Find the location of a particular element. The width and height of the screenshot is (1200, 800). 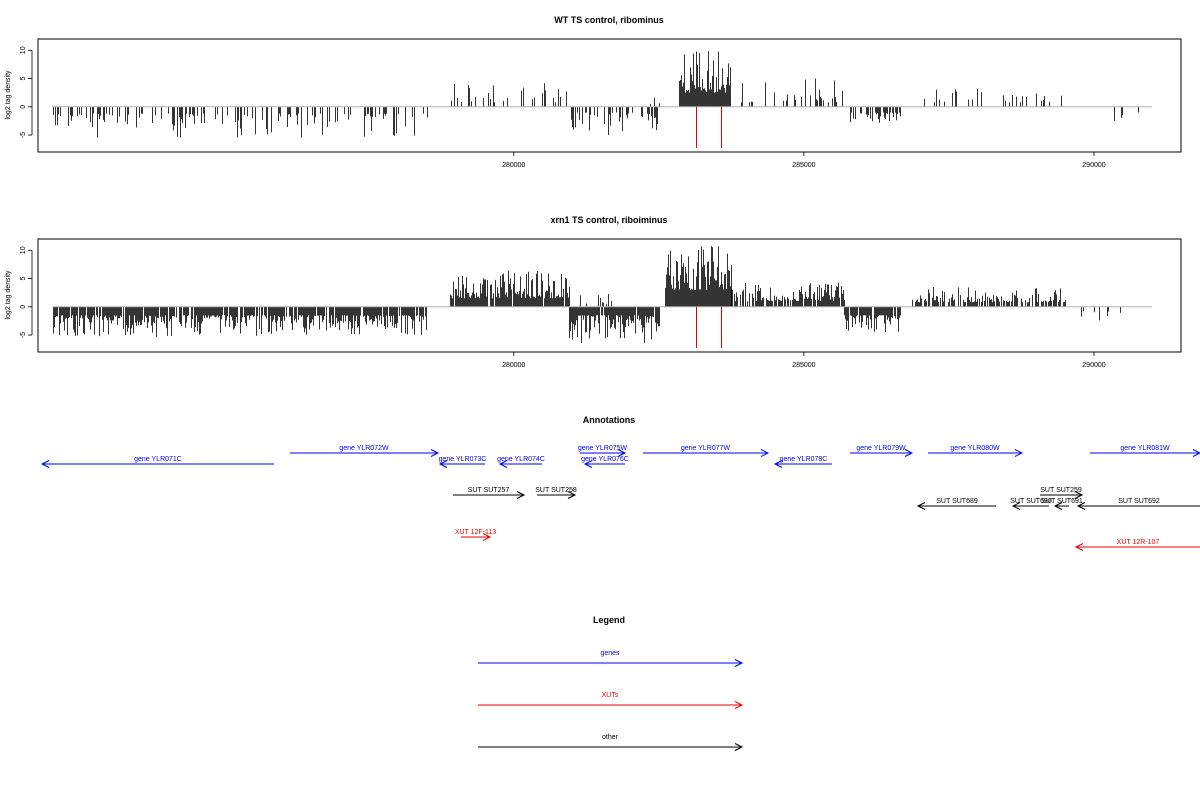

wt-y-tick-label: 5 is located at coordinates (23, 79).